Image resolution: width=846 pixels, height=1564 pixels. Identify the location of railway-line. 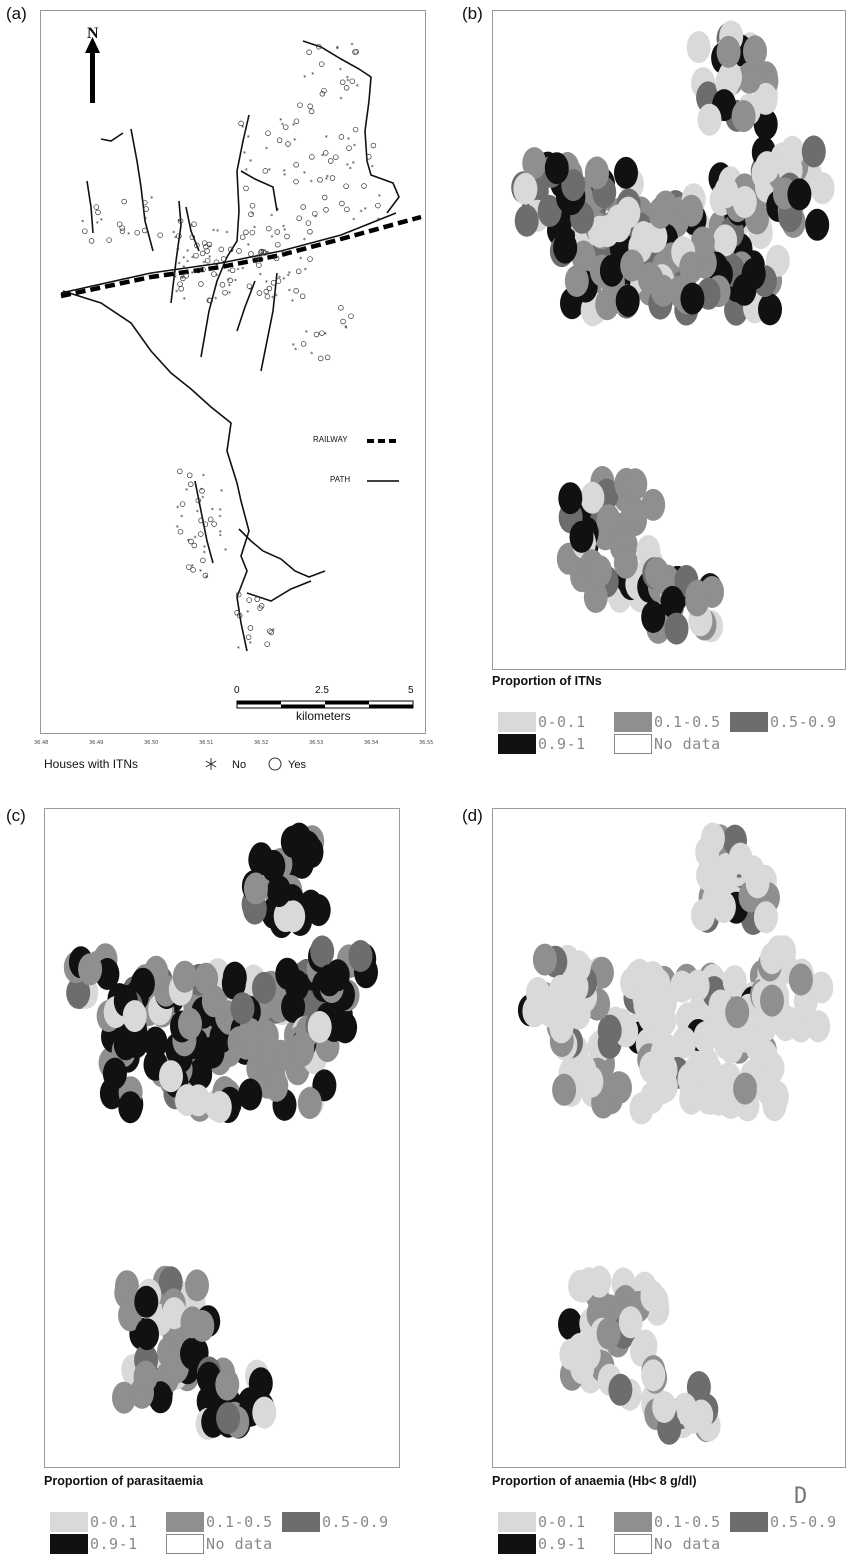
(241, 256).